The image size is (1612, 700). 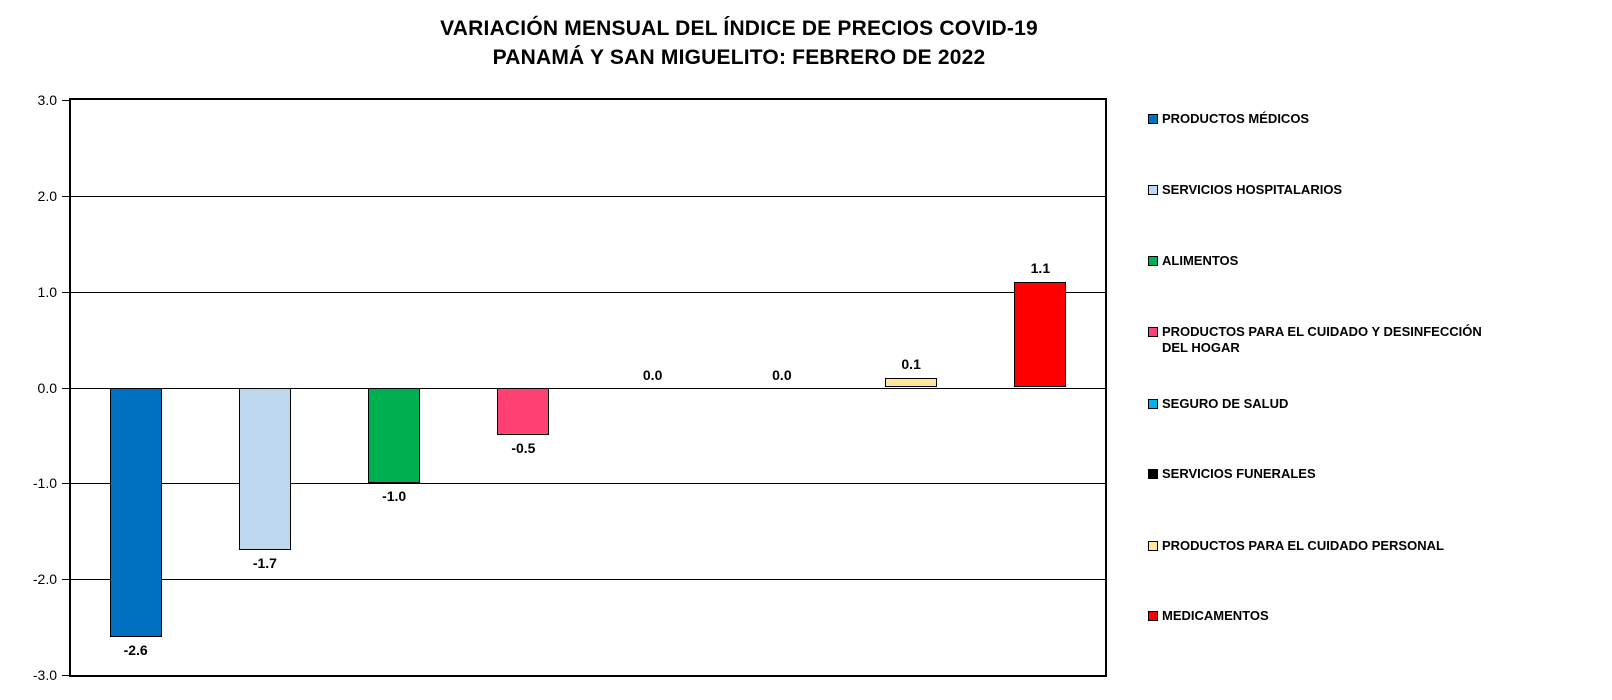 I want to click on legend-item-5: SEGURO DE SALUD, so click(x=1218, y=404).